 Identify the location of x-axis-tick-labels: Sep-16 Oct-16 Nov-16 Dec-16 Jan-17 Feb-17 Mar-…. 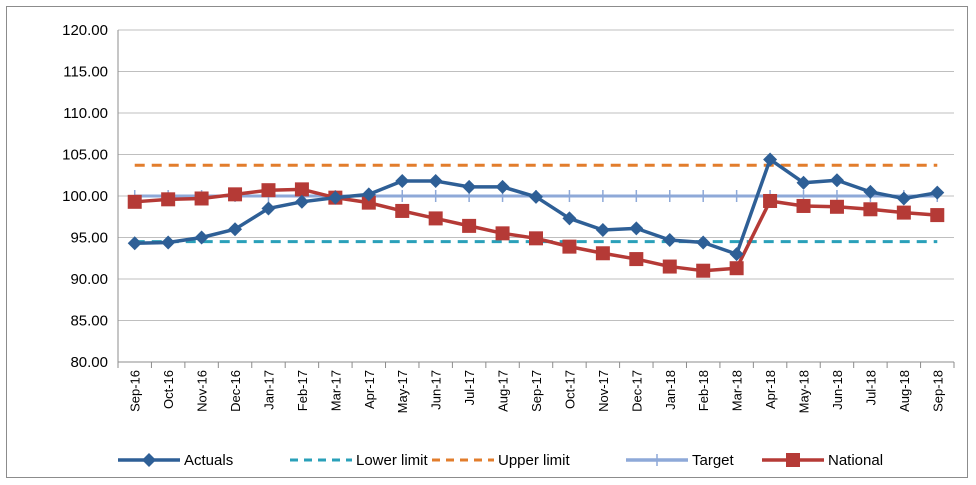
(537, 391).